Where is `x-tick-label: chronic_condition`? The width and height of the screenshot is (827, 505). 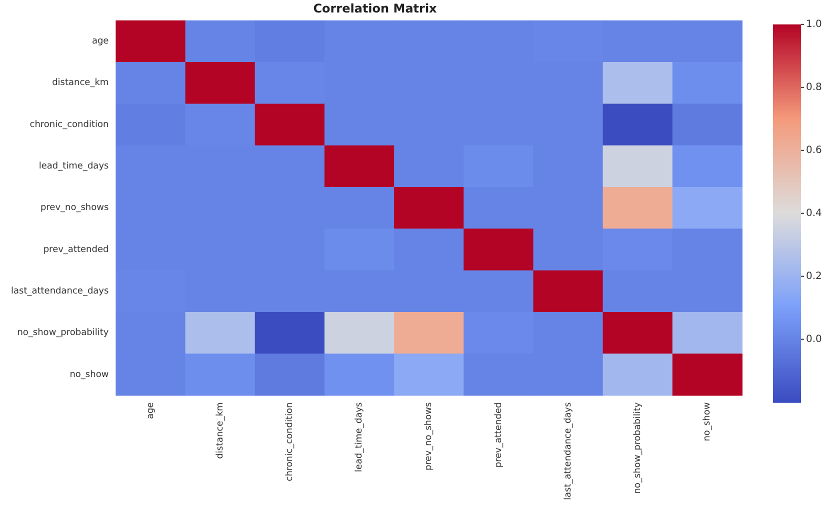
x-tick-label: chronic_condition is located at coordinates (290, 442).